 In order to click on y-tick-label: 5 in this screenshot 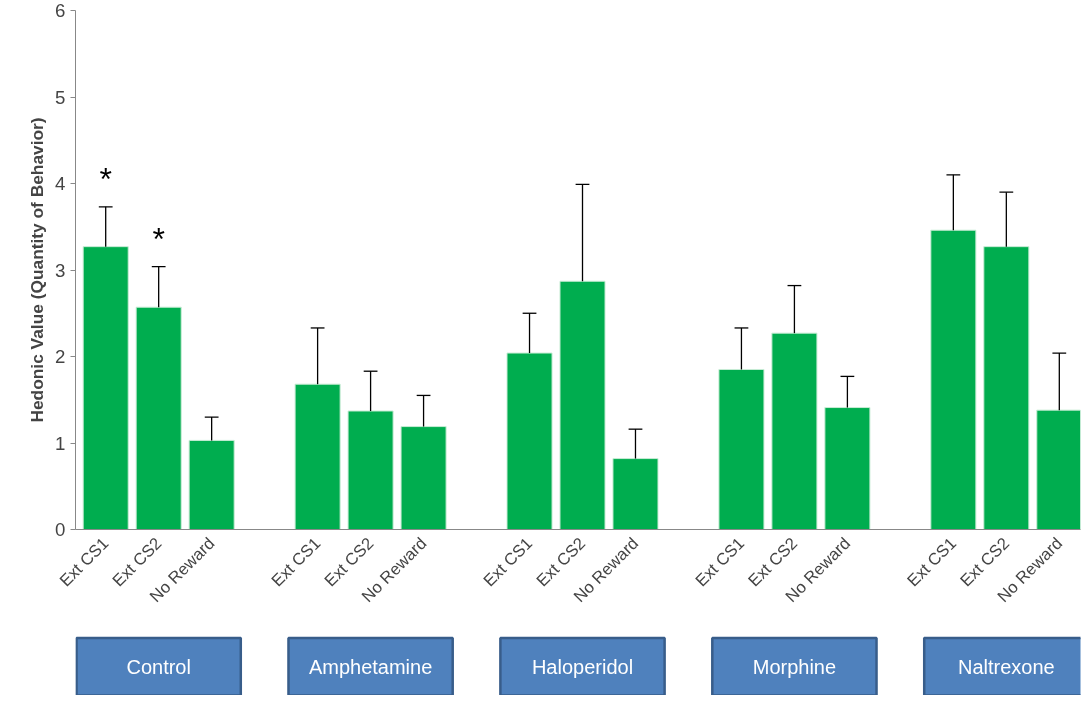, I will do `click(60, 97)`.